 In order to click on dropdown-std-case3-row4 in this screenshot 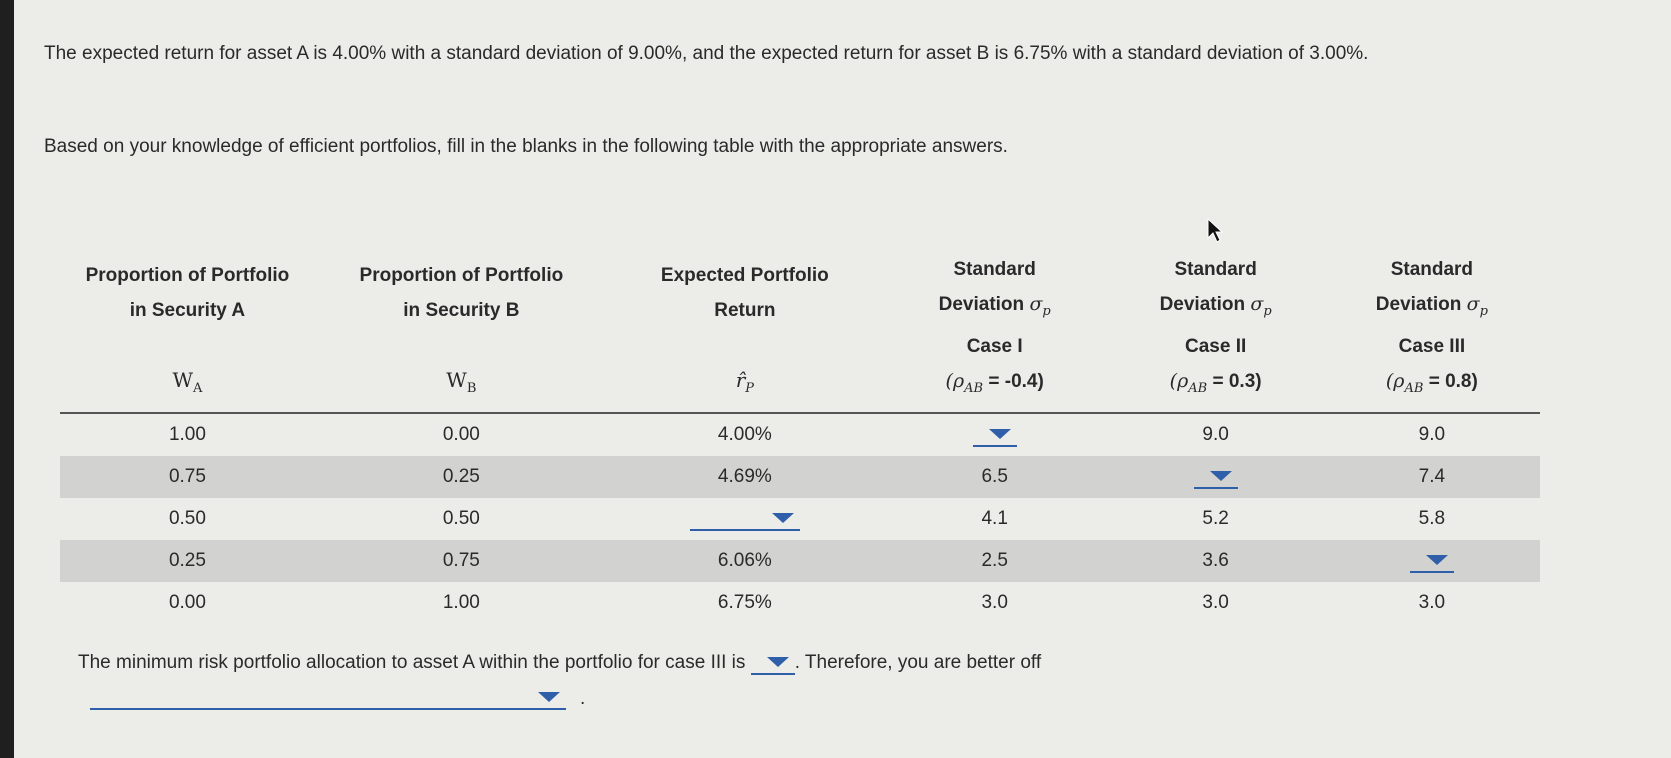, I will do `click(1431, 561)`.